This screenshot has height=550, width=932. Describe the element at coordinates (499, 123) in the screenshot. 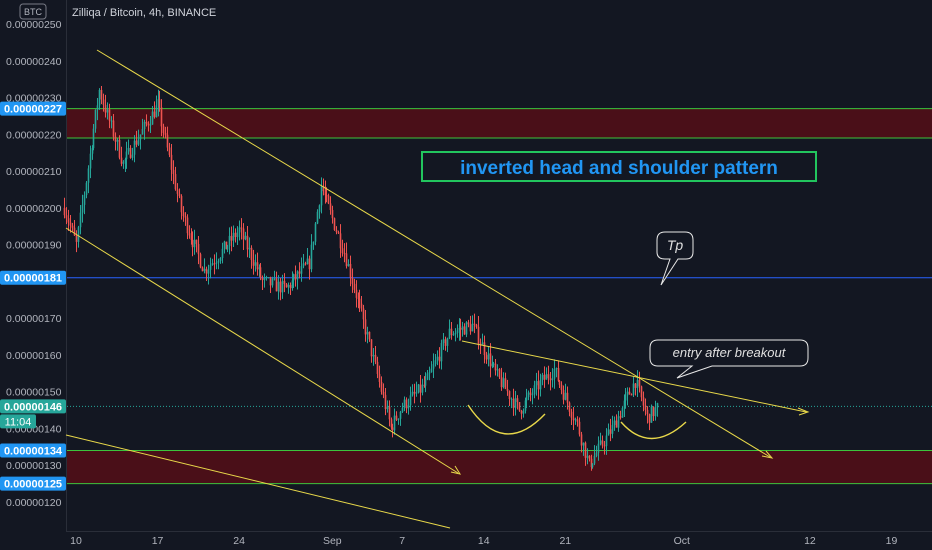

I see `upper-supply-zone` at that location.